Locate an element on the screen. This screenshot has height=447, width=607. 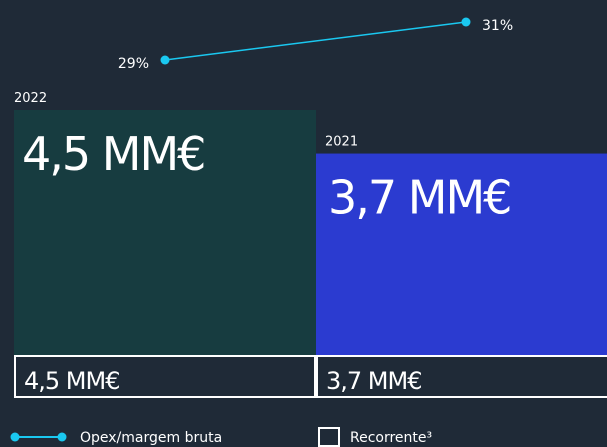
legend-label: Recorrente³ is located at coordinates (391, 438).